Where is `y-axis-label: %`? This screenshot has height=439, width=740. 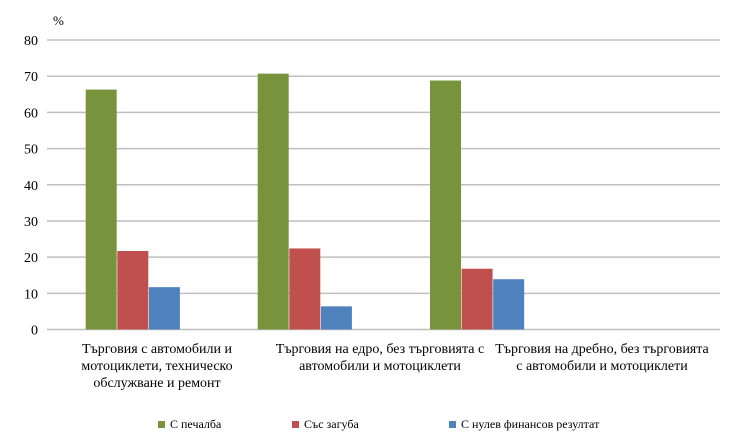 y-axis-label: % is located at coordinates (58, 20).